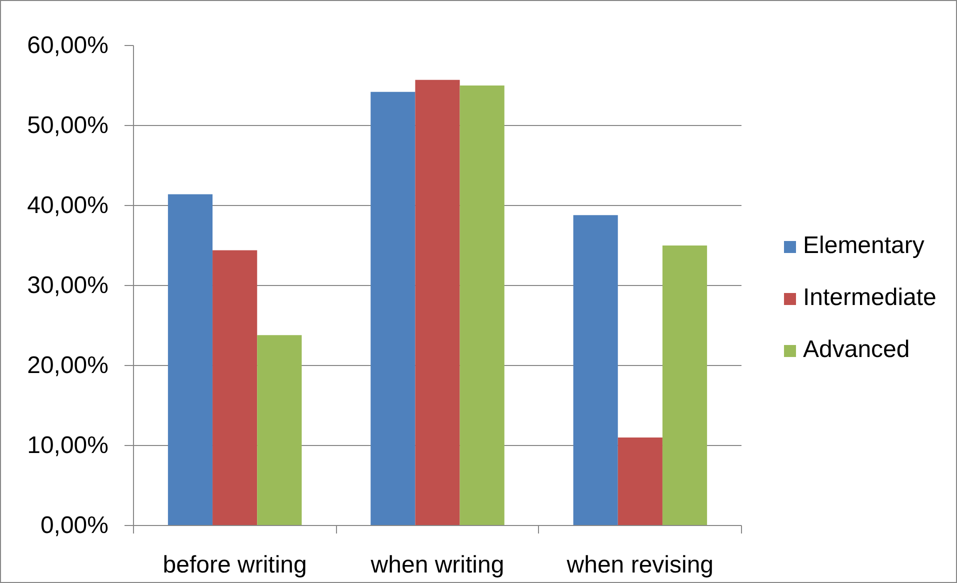  I want to click on y-tick-label: 20,00%, so click(68, 365).